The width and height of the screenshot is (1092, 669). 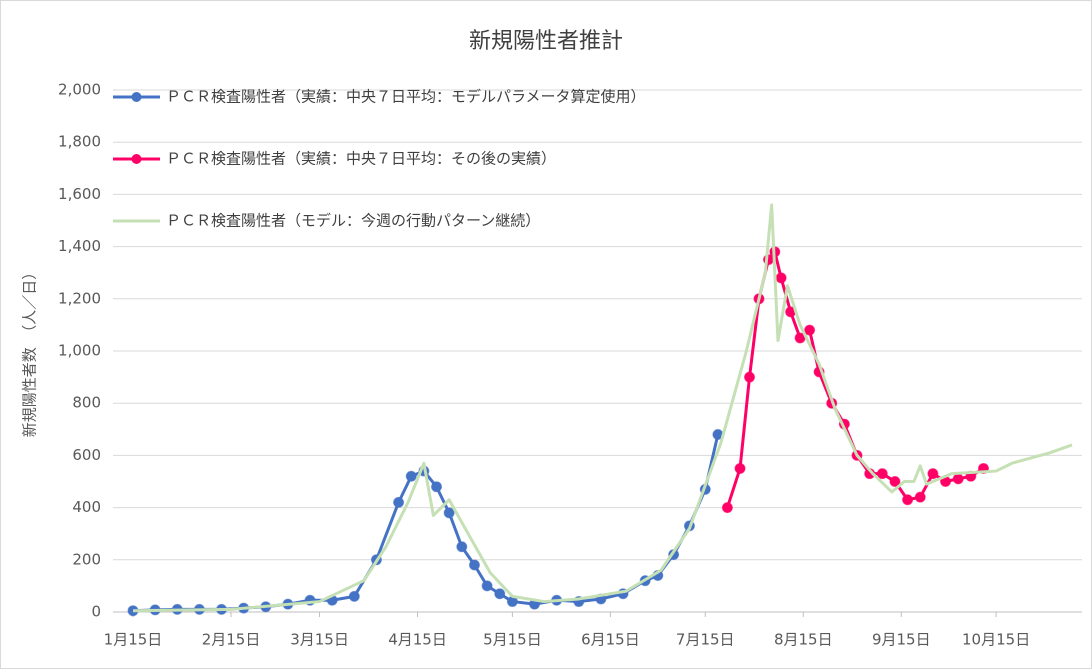 What do you see at coordinates (79, 142) in the screenshot?
I see `y-tick-label: 1,800` at bounding box center [79, 142].